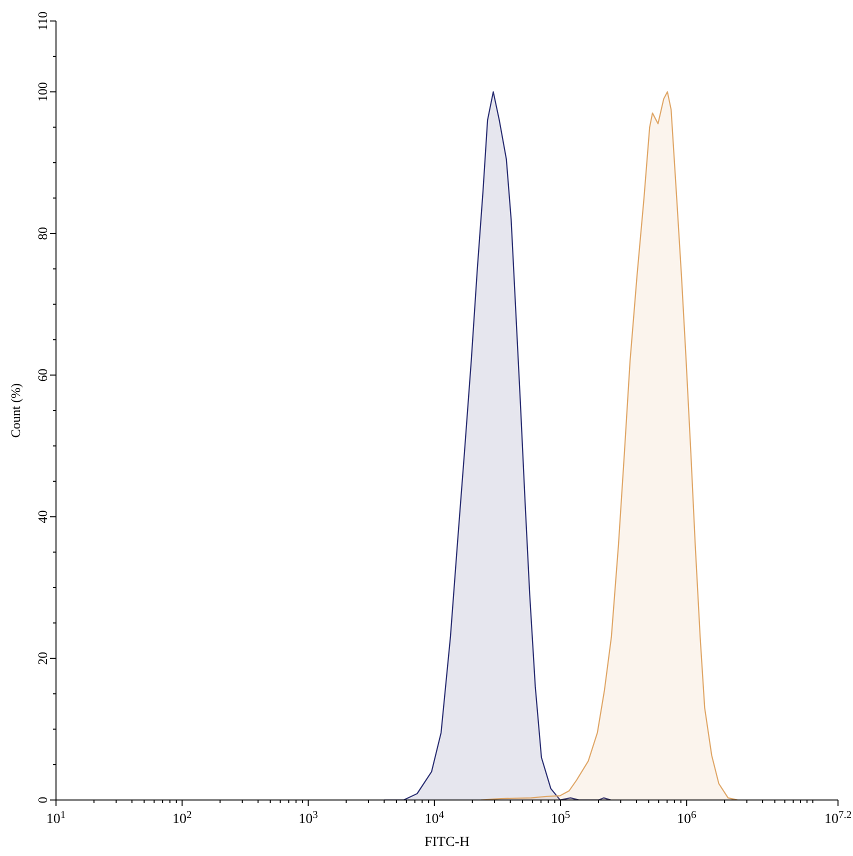  I want to click on x-tick-label: 10$^{4}$, so click(434, 818).